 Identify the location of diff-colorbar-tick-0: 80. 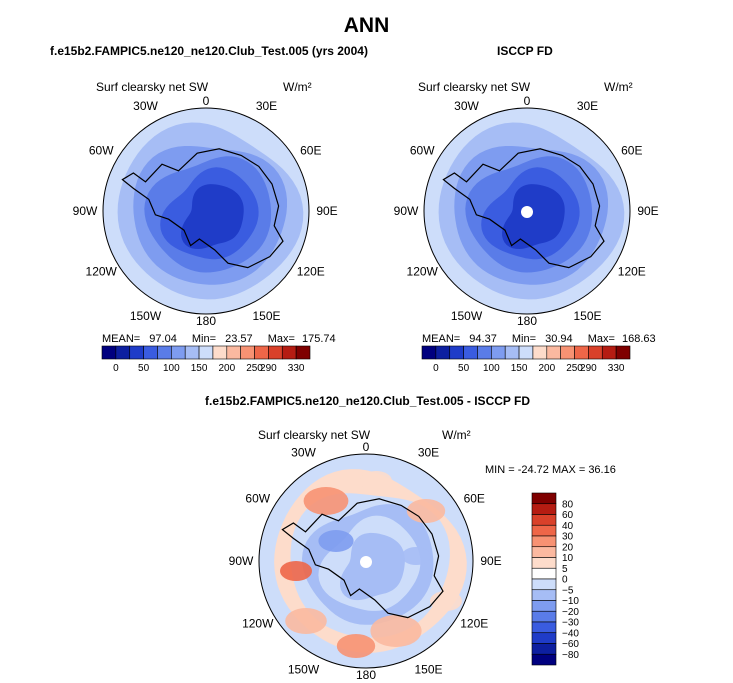
(568, 504).